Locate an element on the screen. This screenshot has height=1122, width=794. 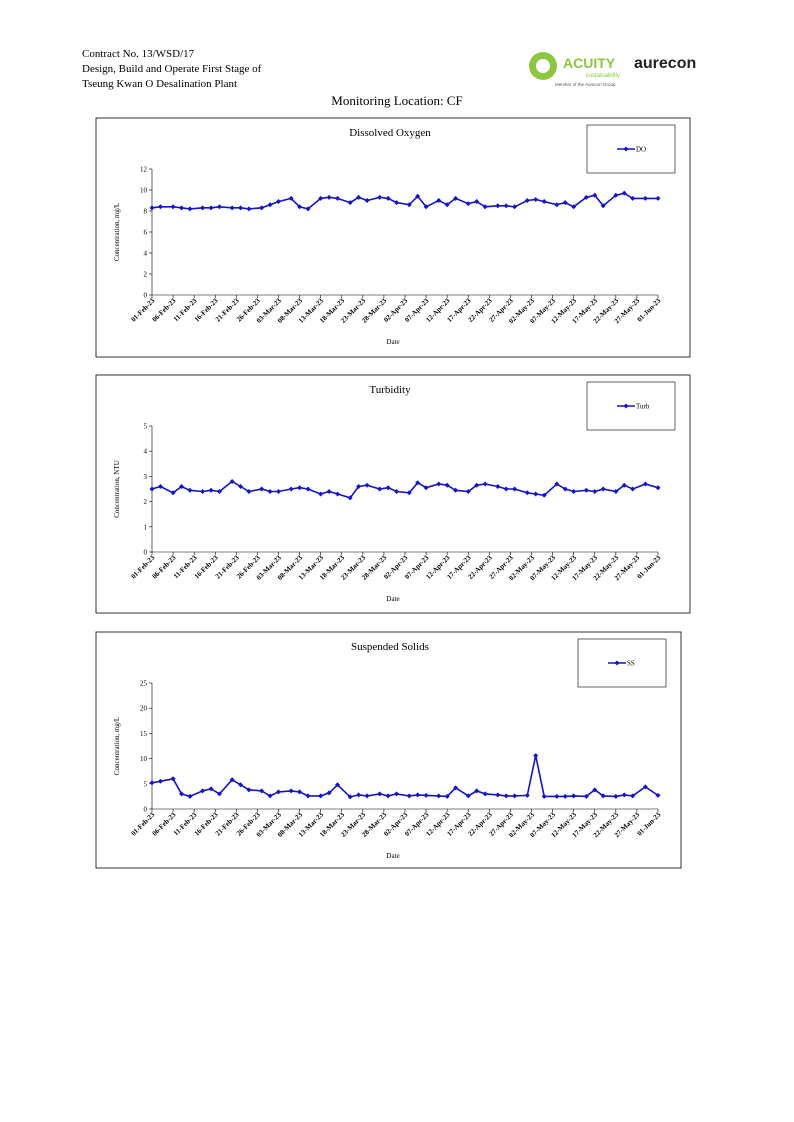
y-axis-label: Concentration, NTU is located at coordinates (117, 489).